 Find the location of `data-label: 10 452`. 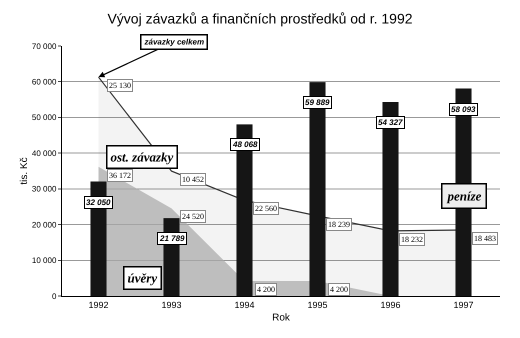

data-label: 10 452 is located at coordinates (193, 179).